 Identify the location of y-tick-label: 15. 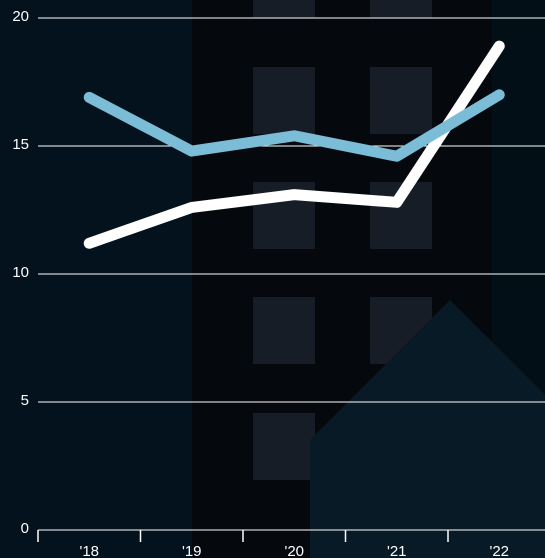
(20, 144).